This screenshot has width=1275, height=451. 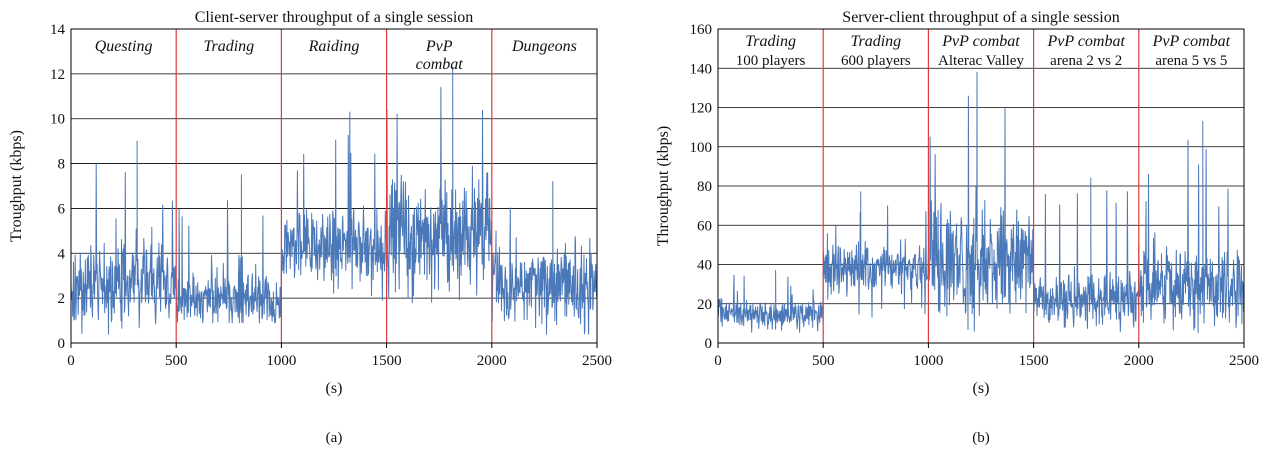 I want to click on y-tick-label: 6, so click(x=62, y=209).